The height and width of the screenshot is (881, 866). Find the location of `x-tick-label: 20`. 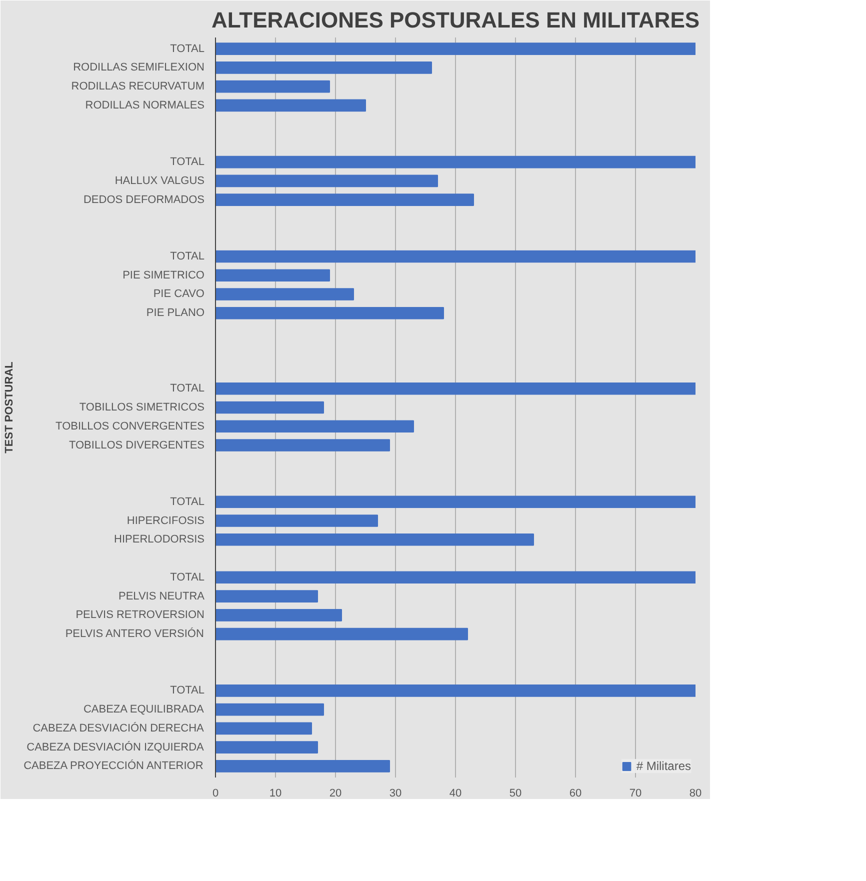

x-tick-label: 20 is located at coordinates (335, 794).